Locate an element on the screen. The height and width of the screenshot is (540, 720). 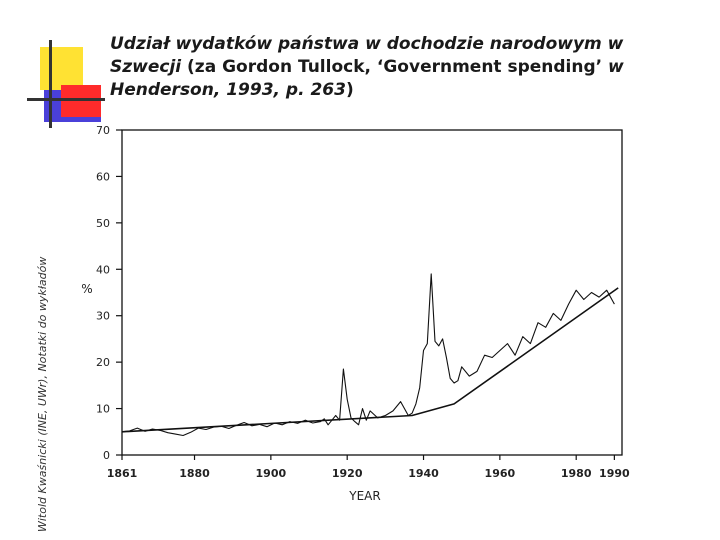
y-tick-label: 30 is located at coordinates (103, 316).